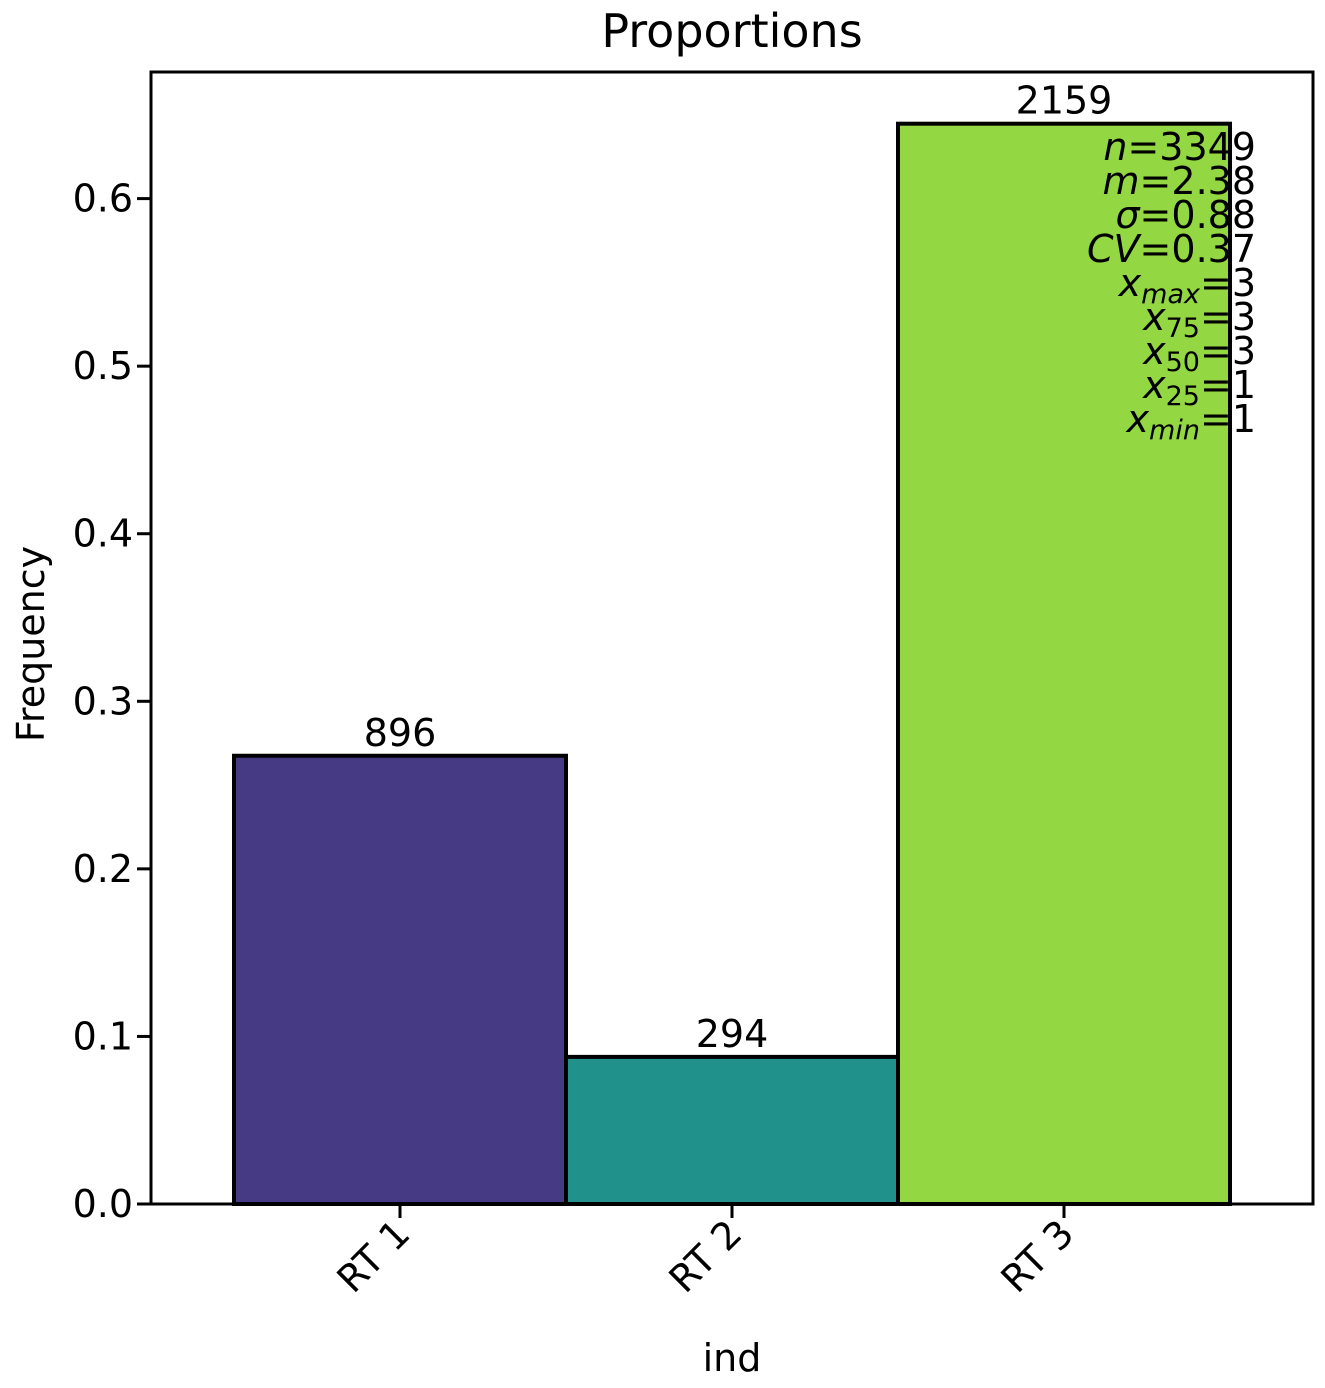 The image size is (1325, 1388). I want to click on y-tick-label: 0.2, so click(103, 869).